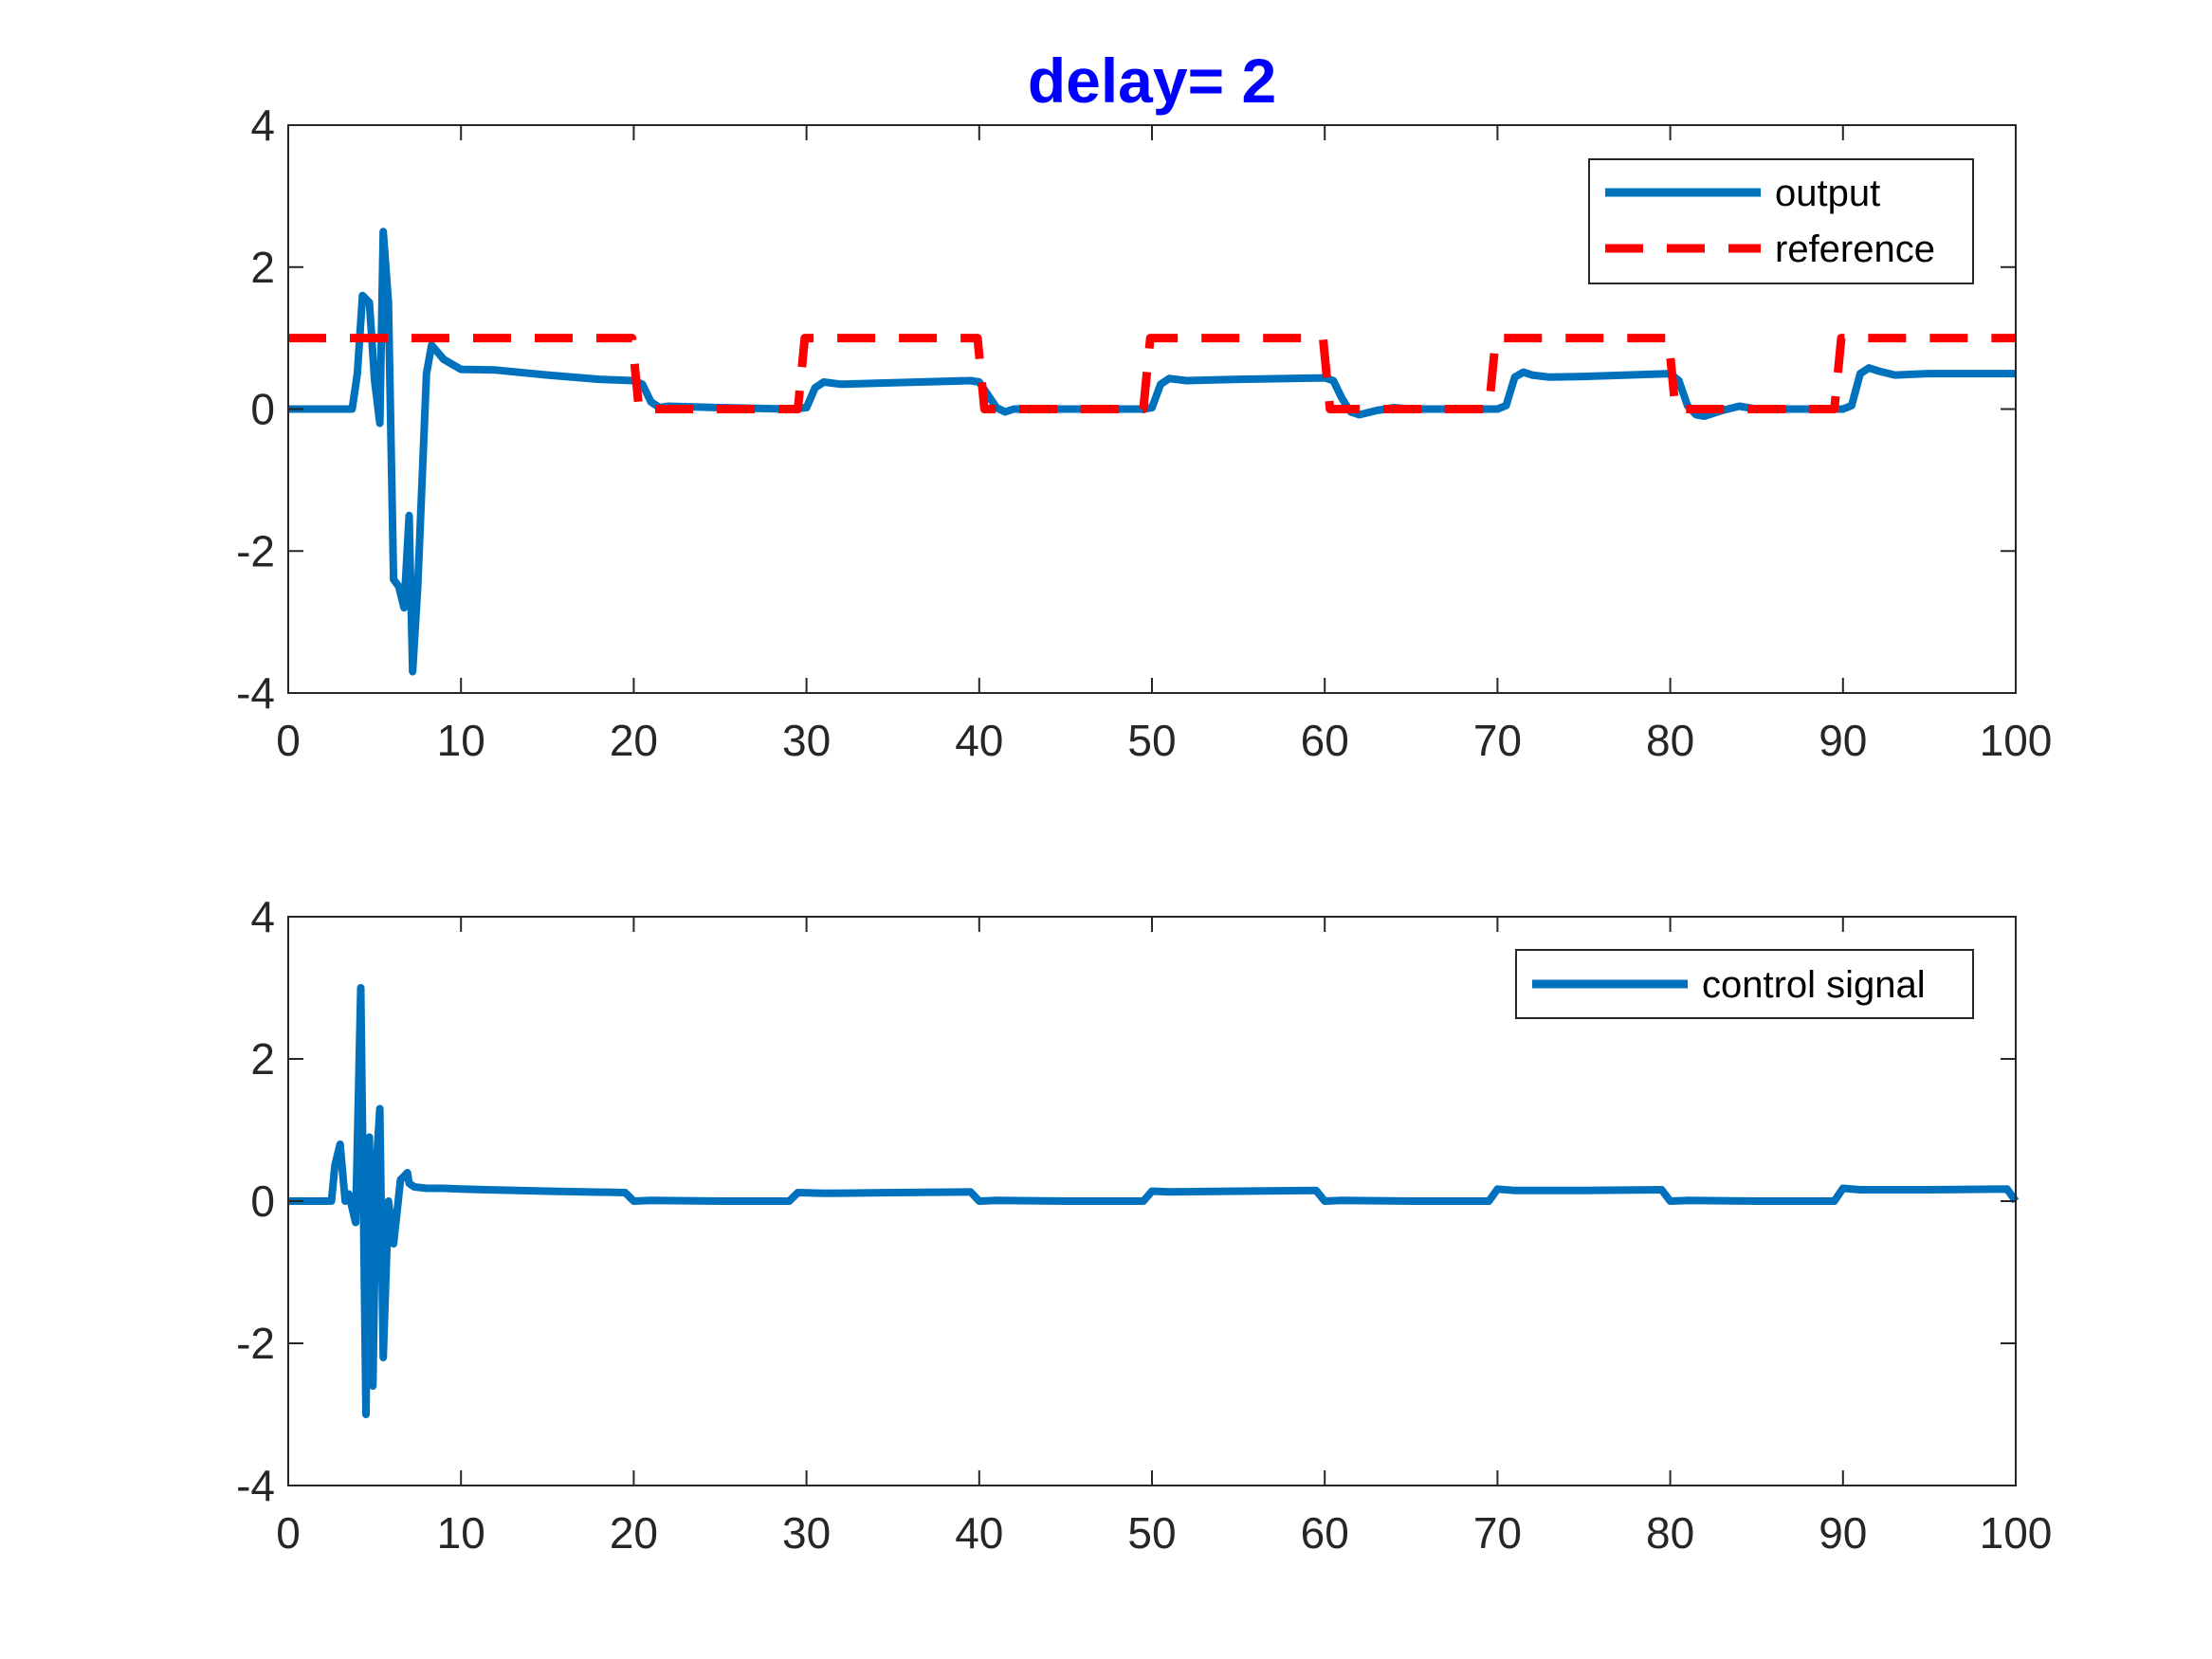 Image resolution: width=2212 pixels, height=1659 pixels. I want to click on top-legend: output reference, so click(1781, 221).